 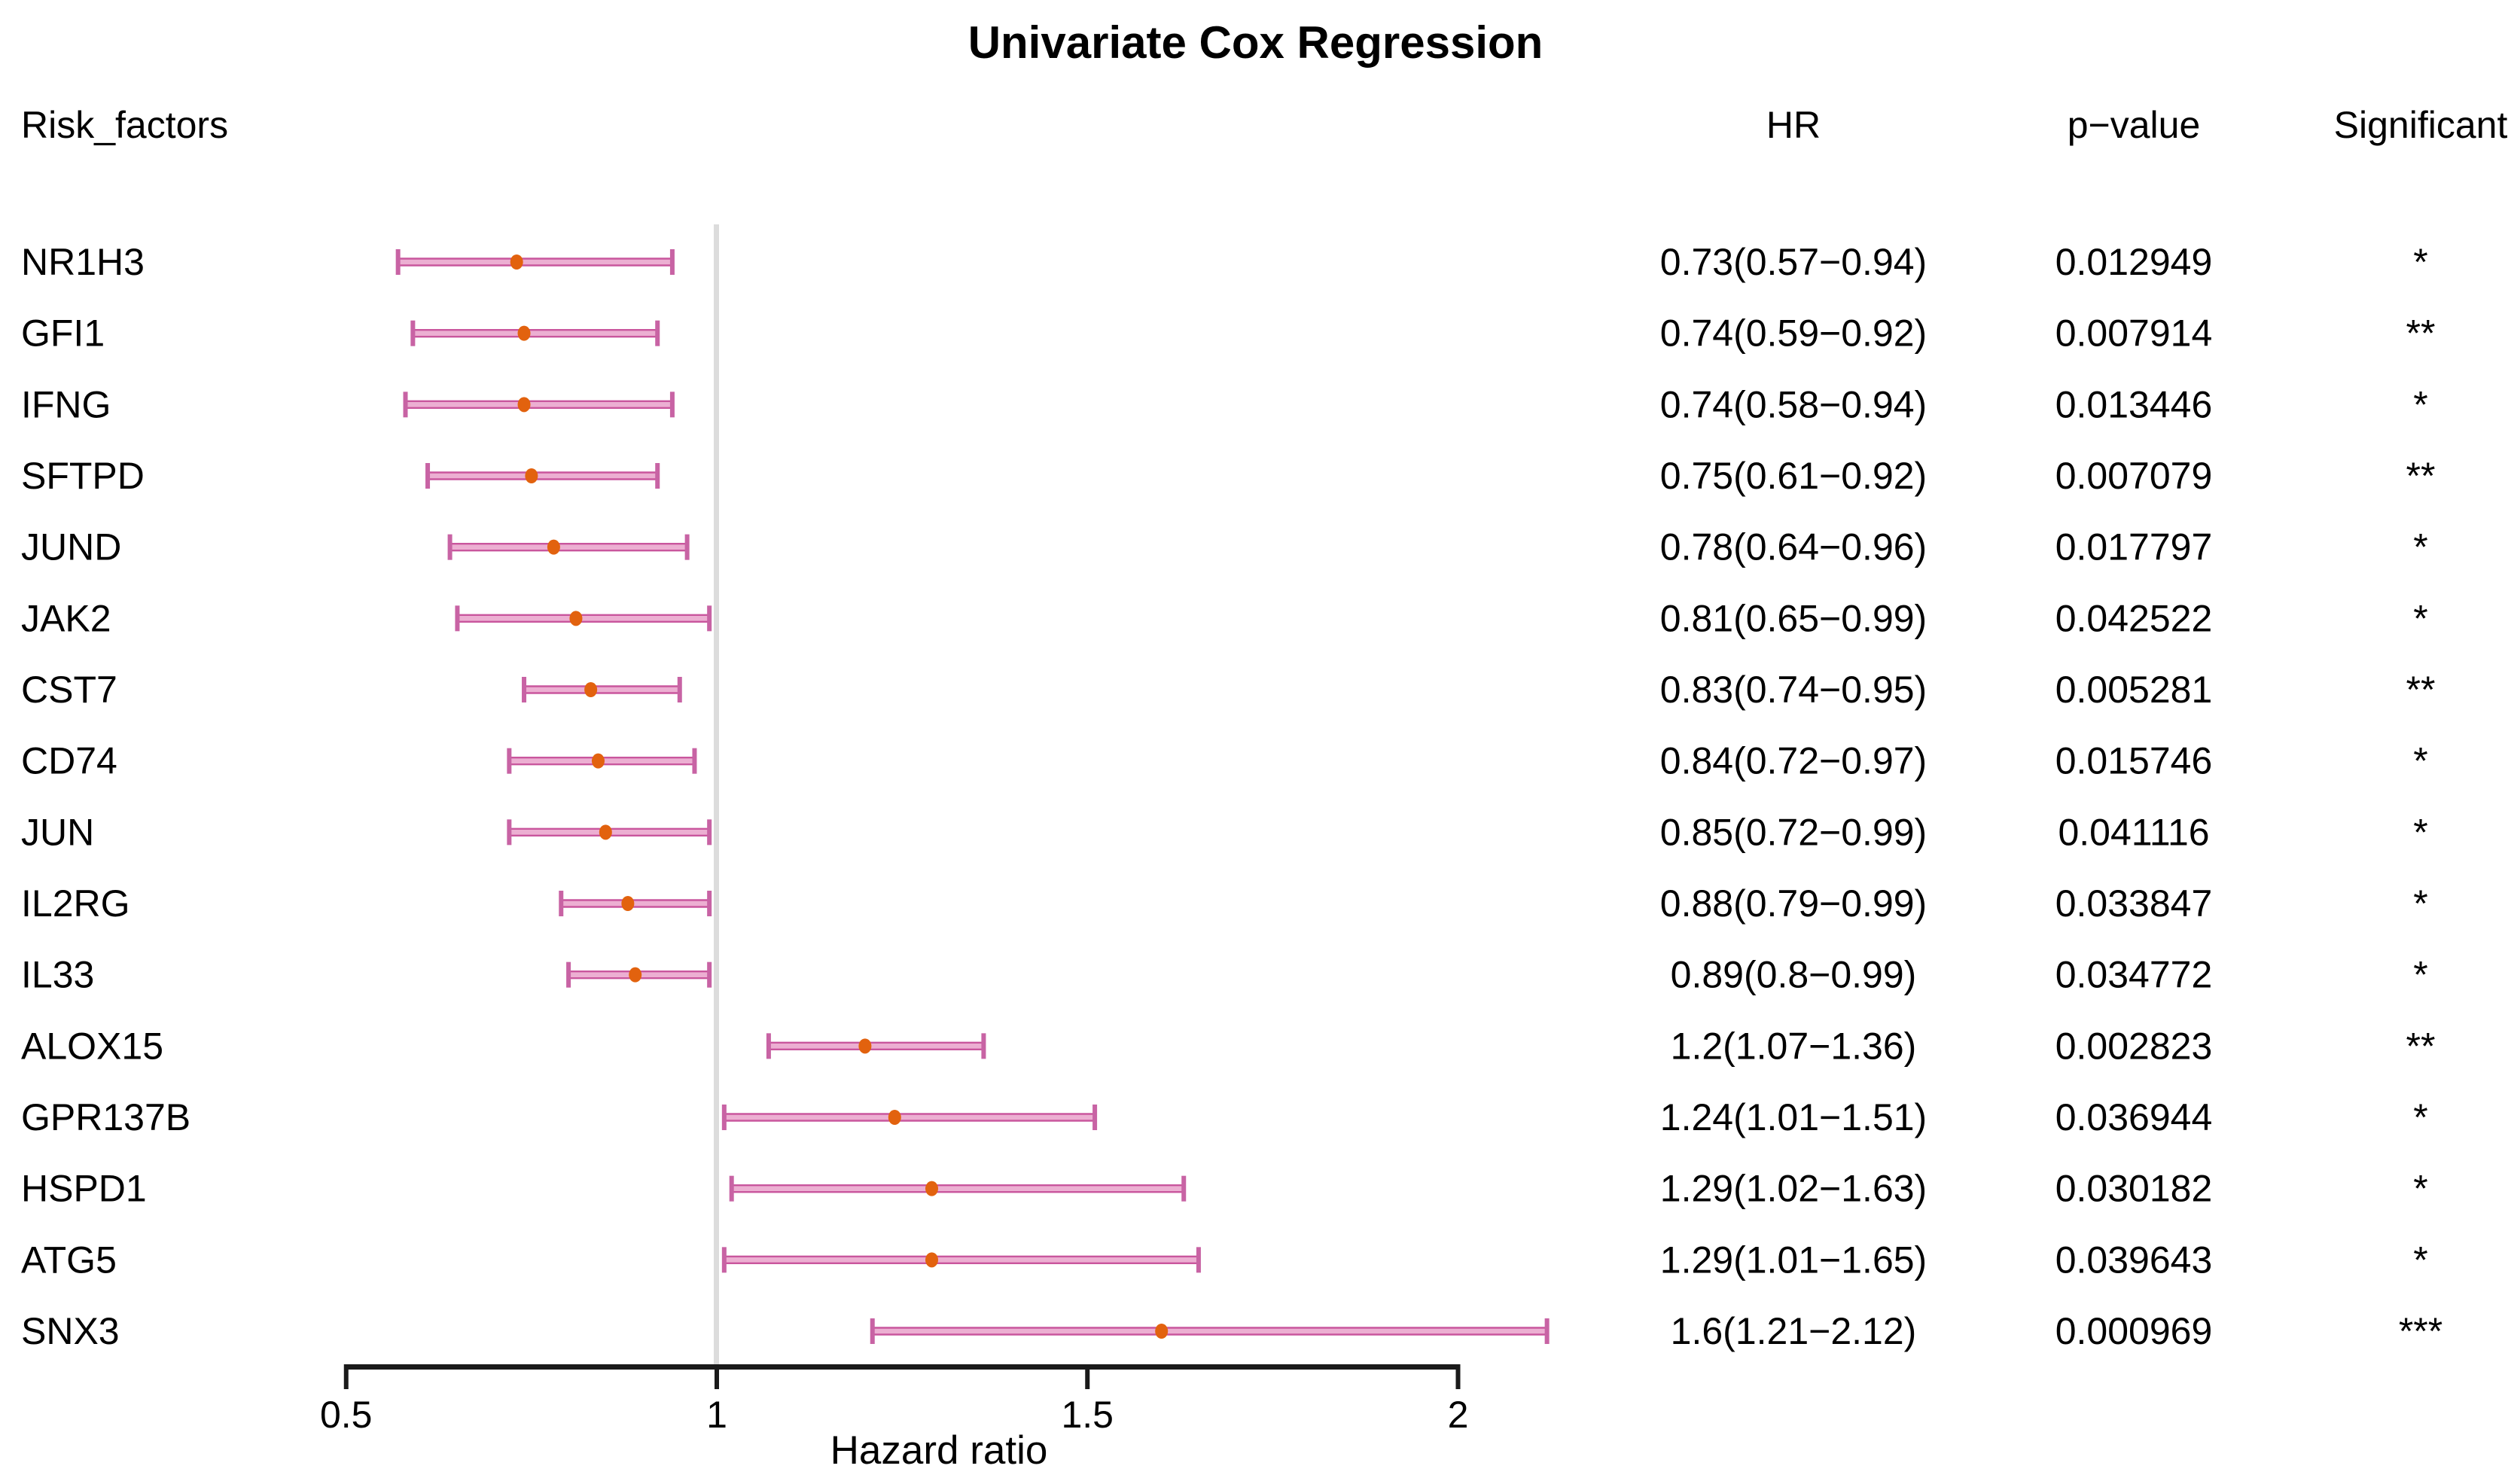 What do you see at coordinates (92, 1046) in the screenshot?
I see `risk-factor-label: ALOX15` at bounding box center [92, 1046].